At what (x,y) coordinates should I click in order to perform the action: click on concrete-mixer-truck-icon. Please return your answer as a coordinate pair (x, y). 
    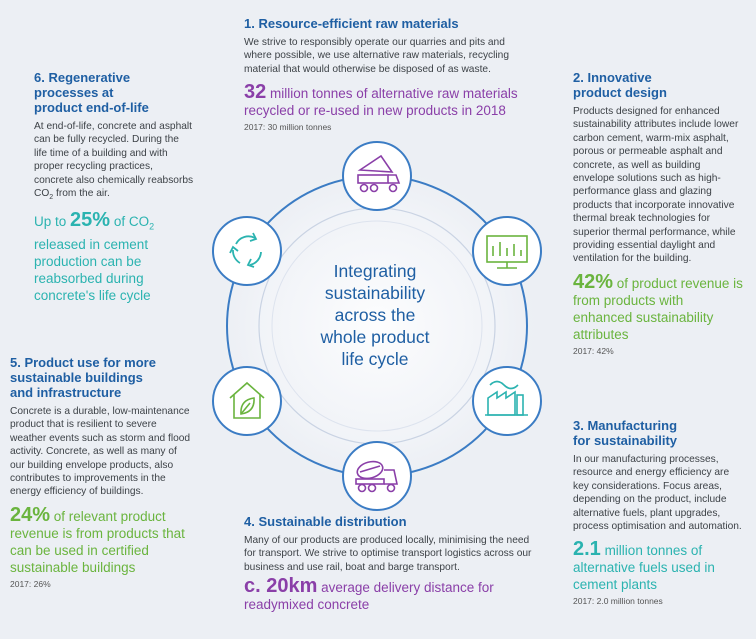
    Looking at the image, I should click on (376, 476).